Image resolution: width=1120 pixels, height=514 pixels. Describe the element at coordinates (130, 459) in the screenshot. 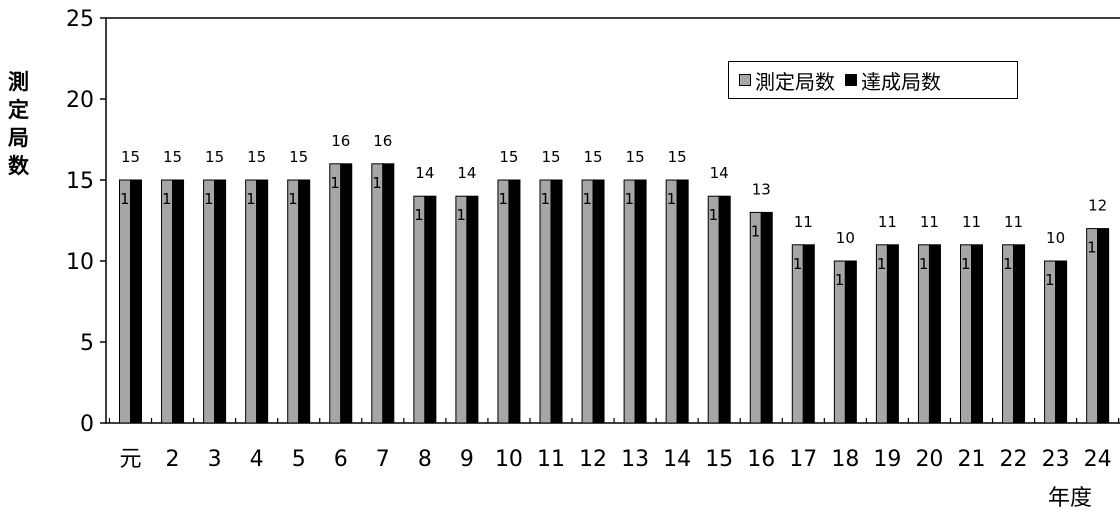

I see `x-tick-label: 元` at that location.